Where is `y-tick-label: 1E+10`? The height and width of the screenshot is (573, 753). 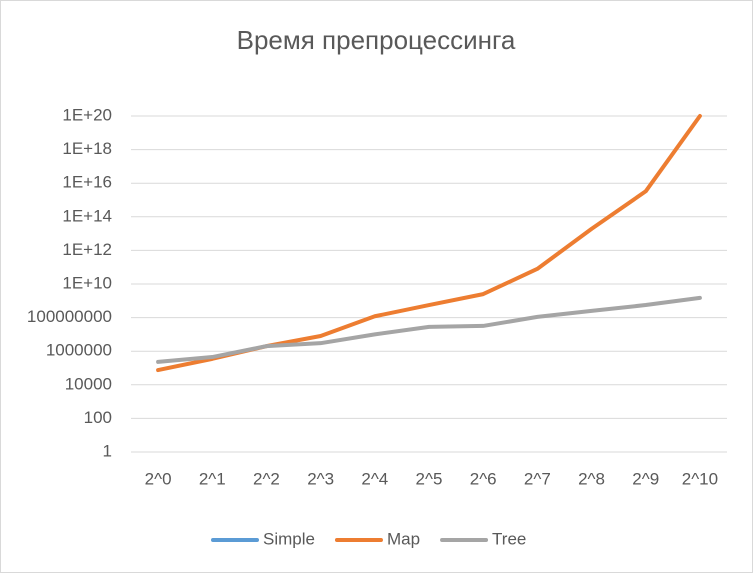 y-tick-label: 1E+10 is located at coordinates (87, 282).